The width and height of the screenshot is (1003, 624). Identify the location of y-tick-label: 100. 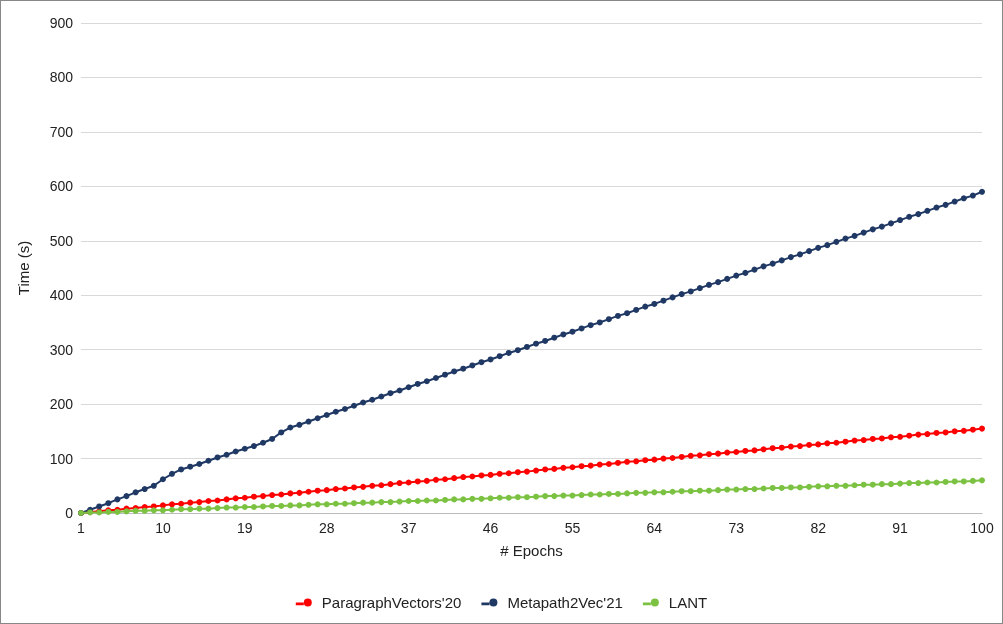
(61, 458).